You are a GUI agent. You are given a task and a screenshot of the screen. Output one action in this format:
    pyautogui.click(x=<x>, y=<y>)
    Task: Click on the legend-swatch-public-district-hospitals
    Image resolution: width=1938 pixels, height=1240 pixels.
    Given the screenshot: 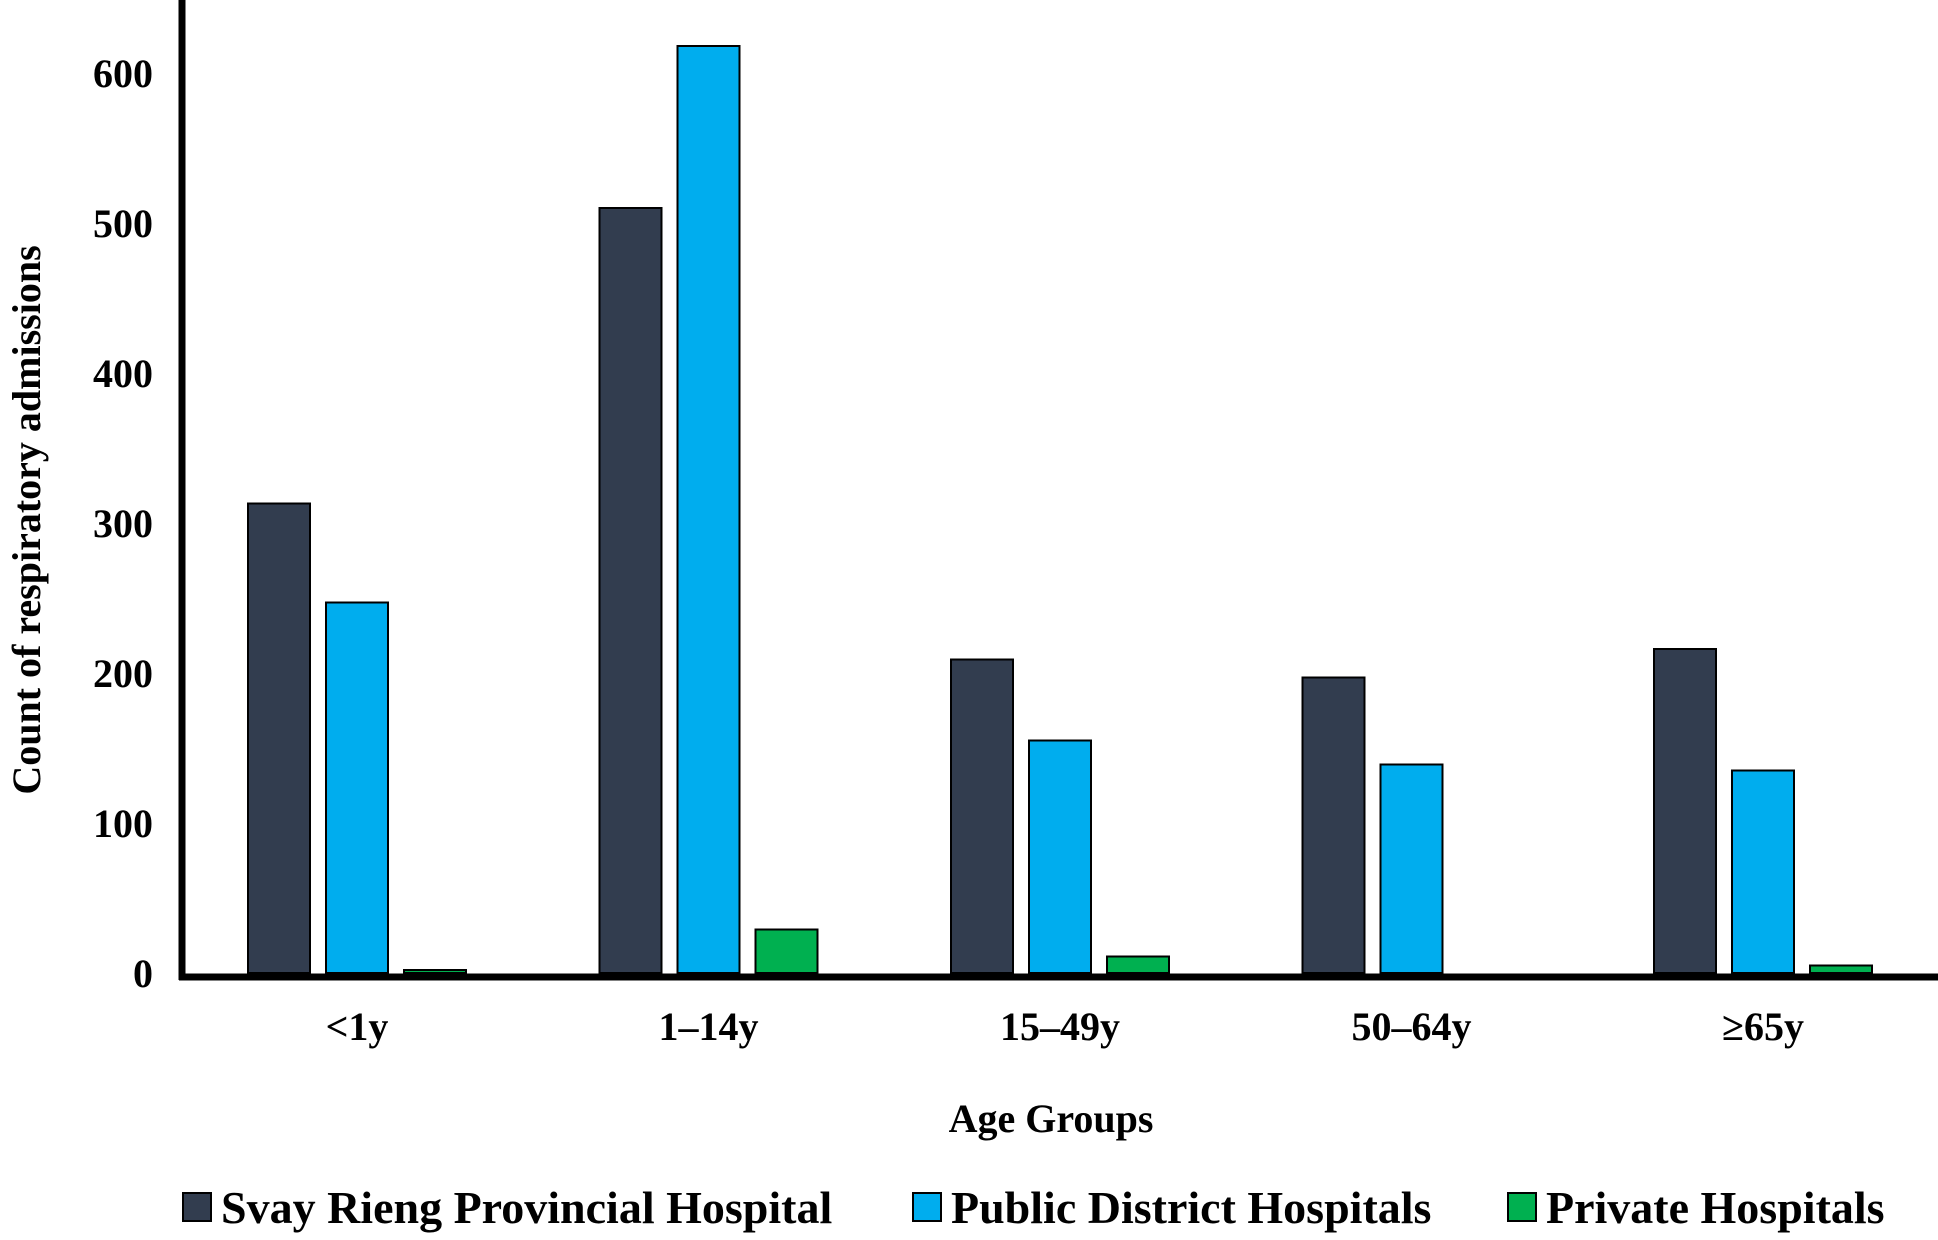 What is the action you would take?
    pyautogui.click(x=927, y=1207)
    